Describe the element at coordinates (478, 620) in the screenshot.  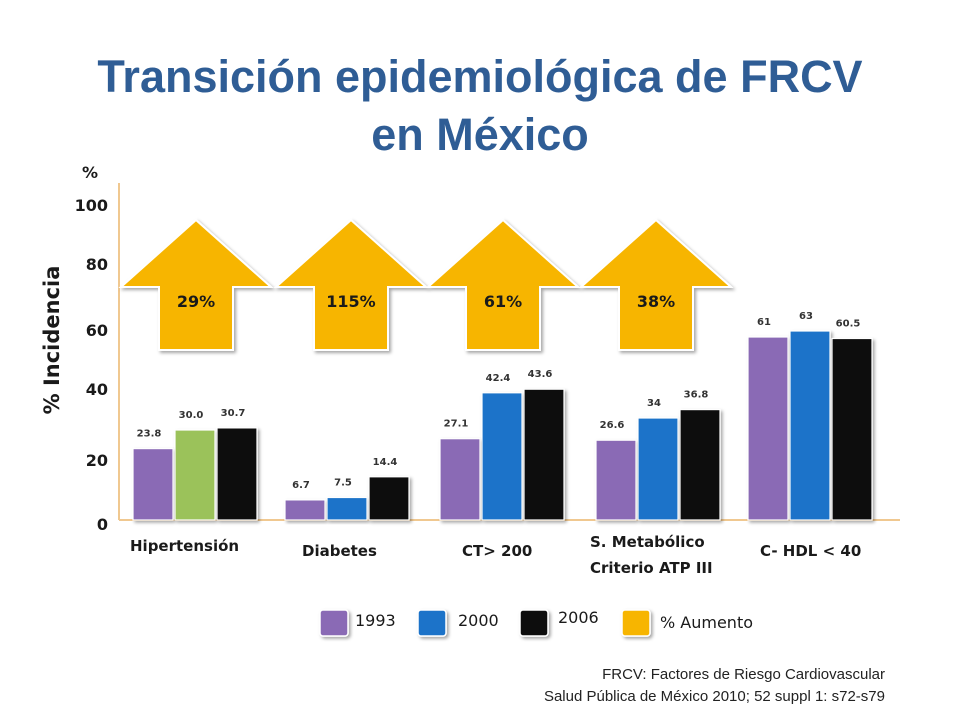
I see `legend-label: 2000` at that location.